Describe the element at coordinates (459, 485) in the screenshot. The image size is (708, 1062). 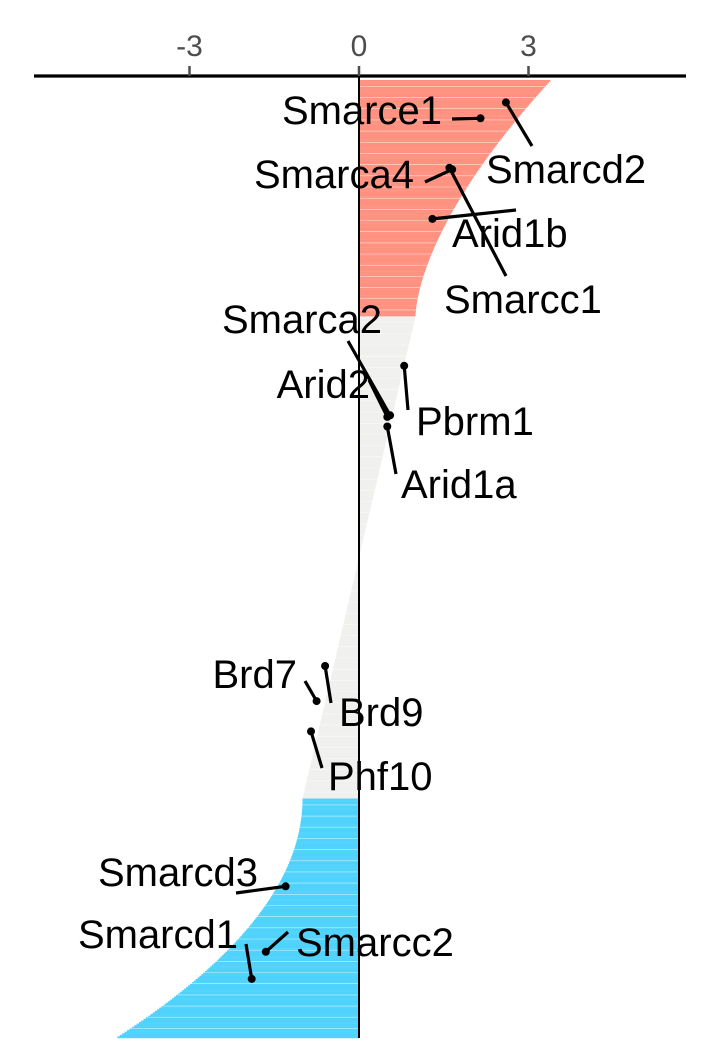
I see `gene-label: Arid1a` at that location.